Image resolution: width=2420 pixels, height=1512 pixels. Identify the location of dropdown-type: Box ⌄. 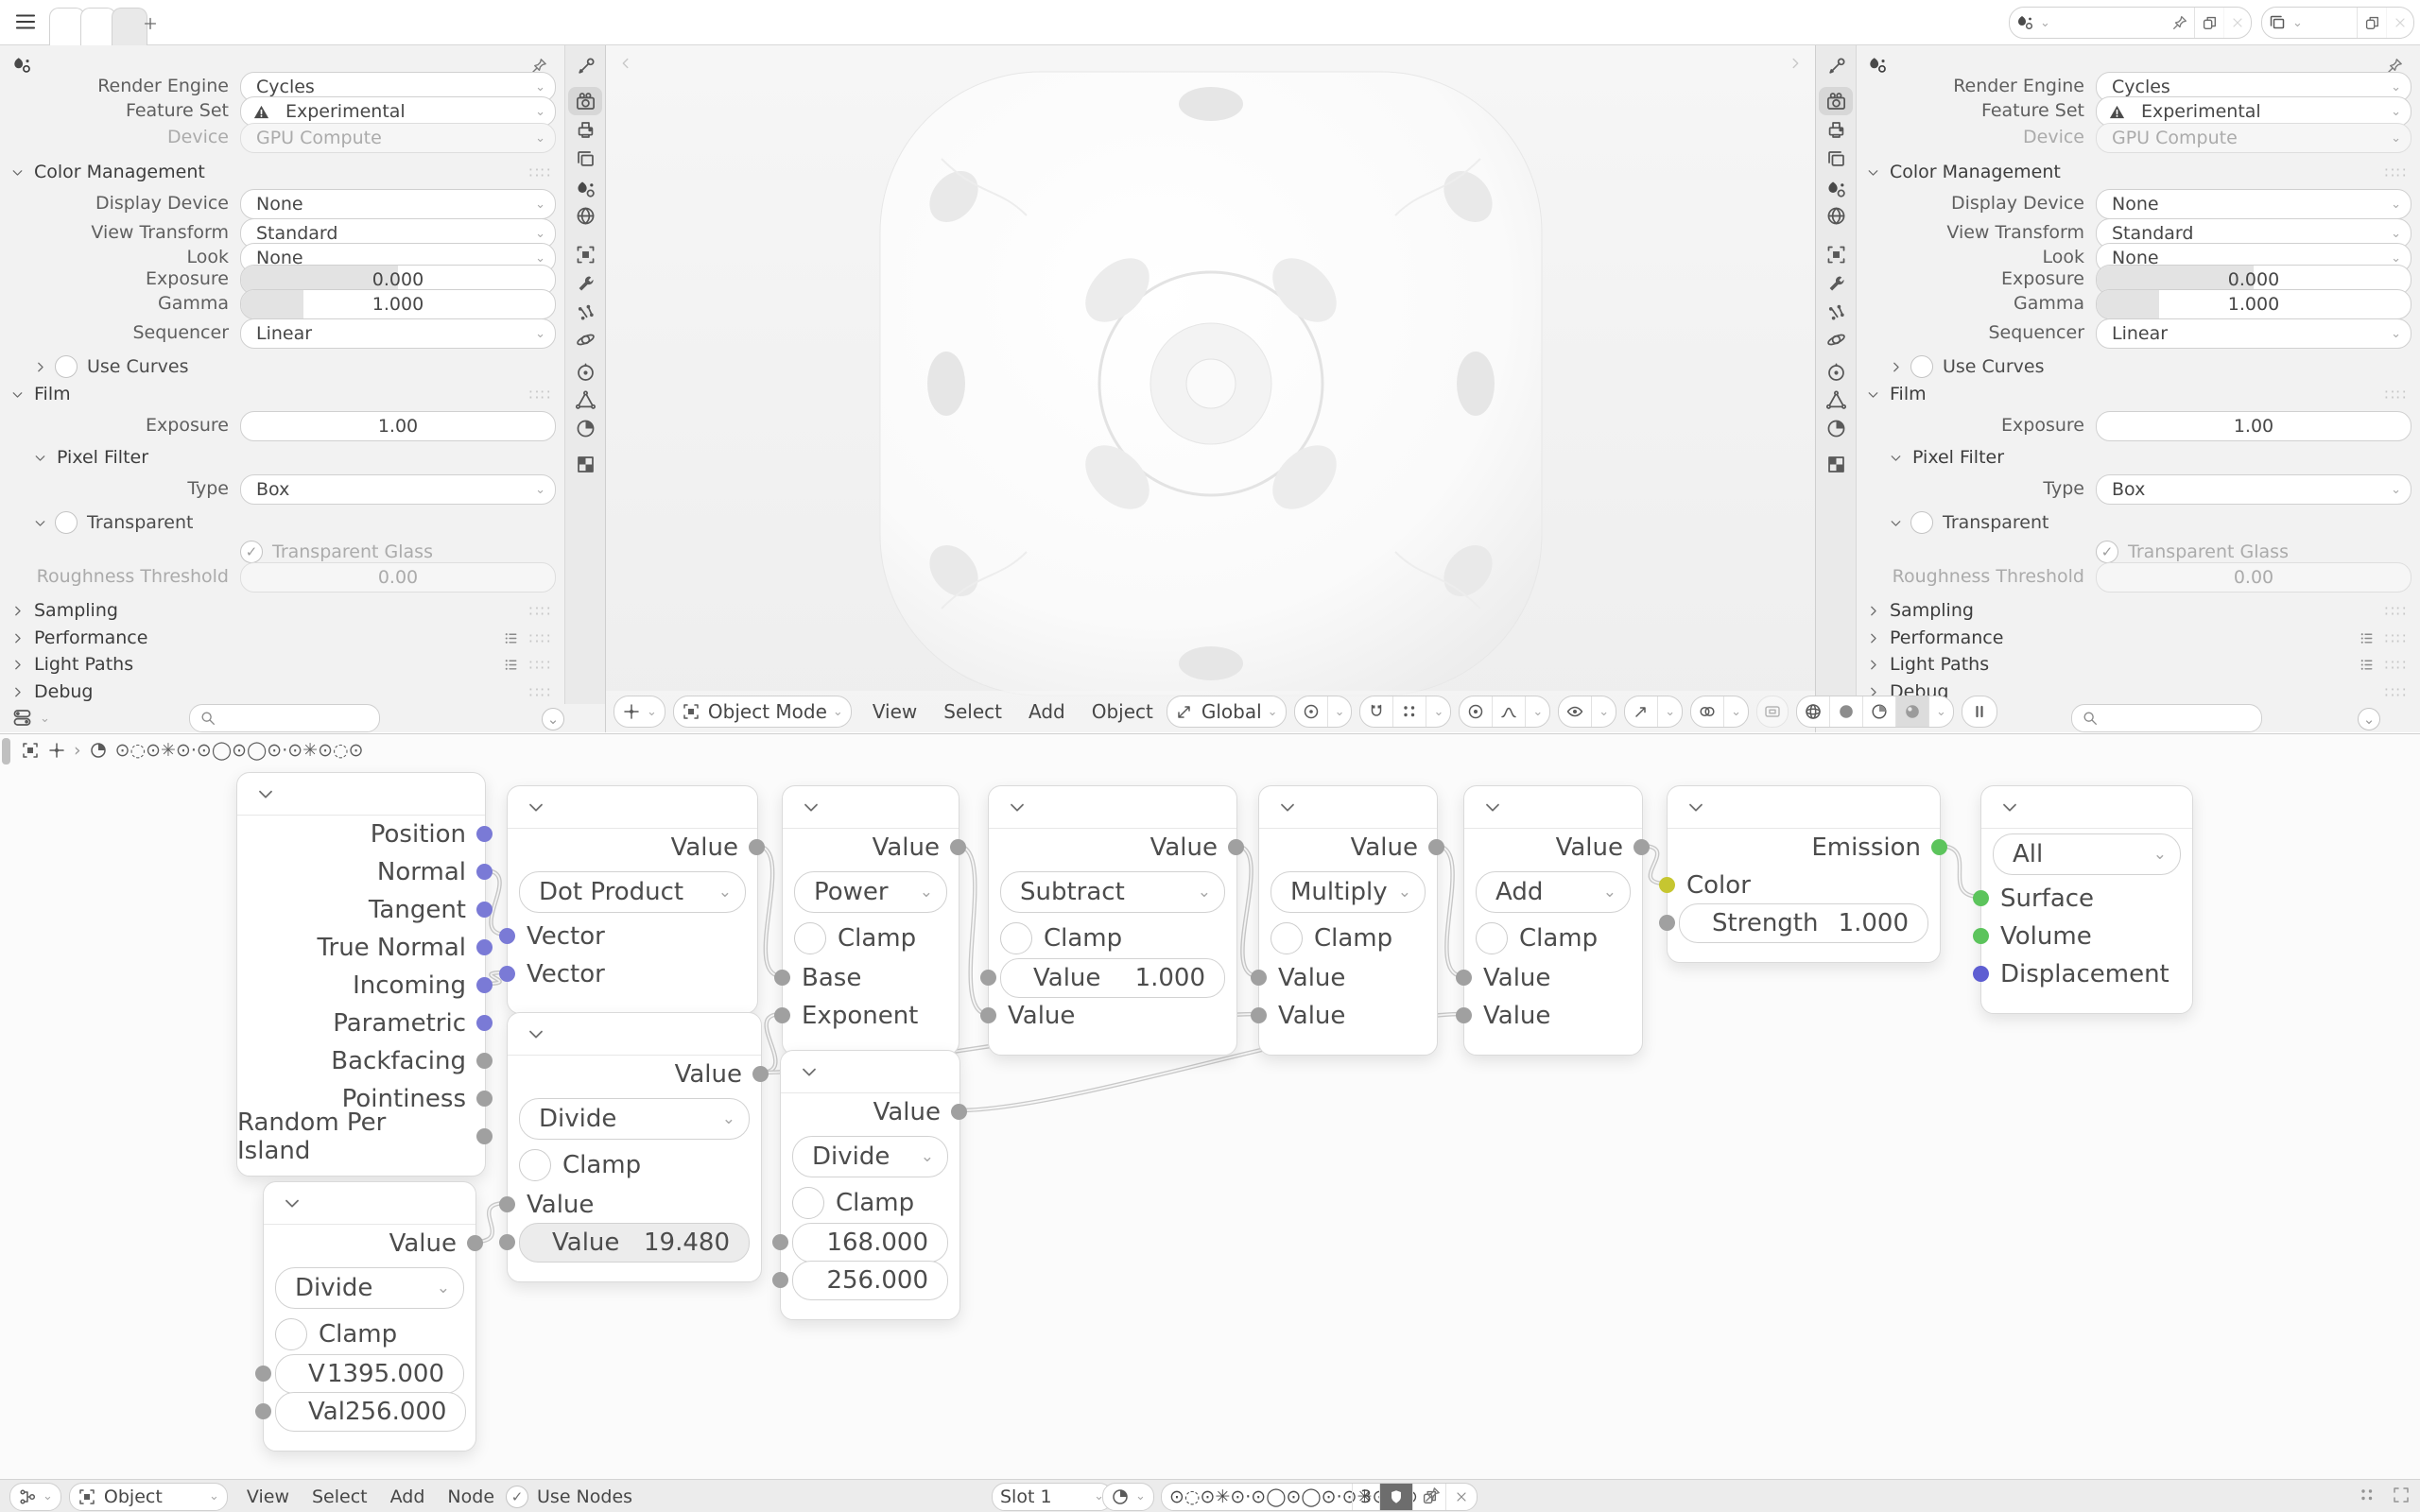
(2253, 489).